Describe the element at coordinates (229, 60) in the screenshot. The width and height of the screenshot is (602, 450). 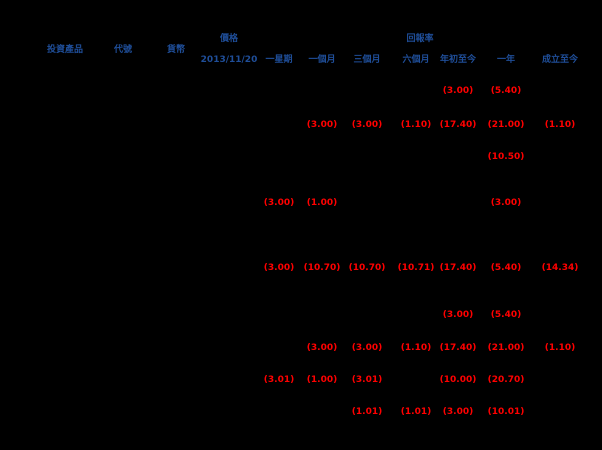
I see `price-date: 2013/11/20` at that location.